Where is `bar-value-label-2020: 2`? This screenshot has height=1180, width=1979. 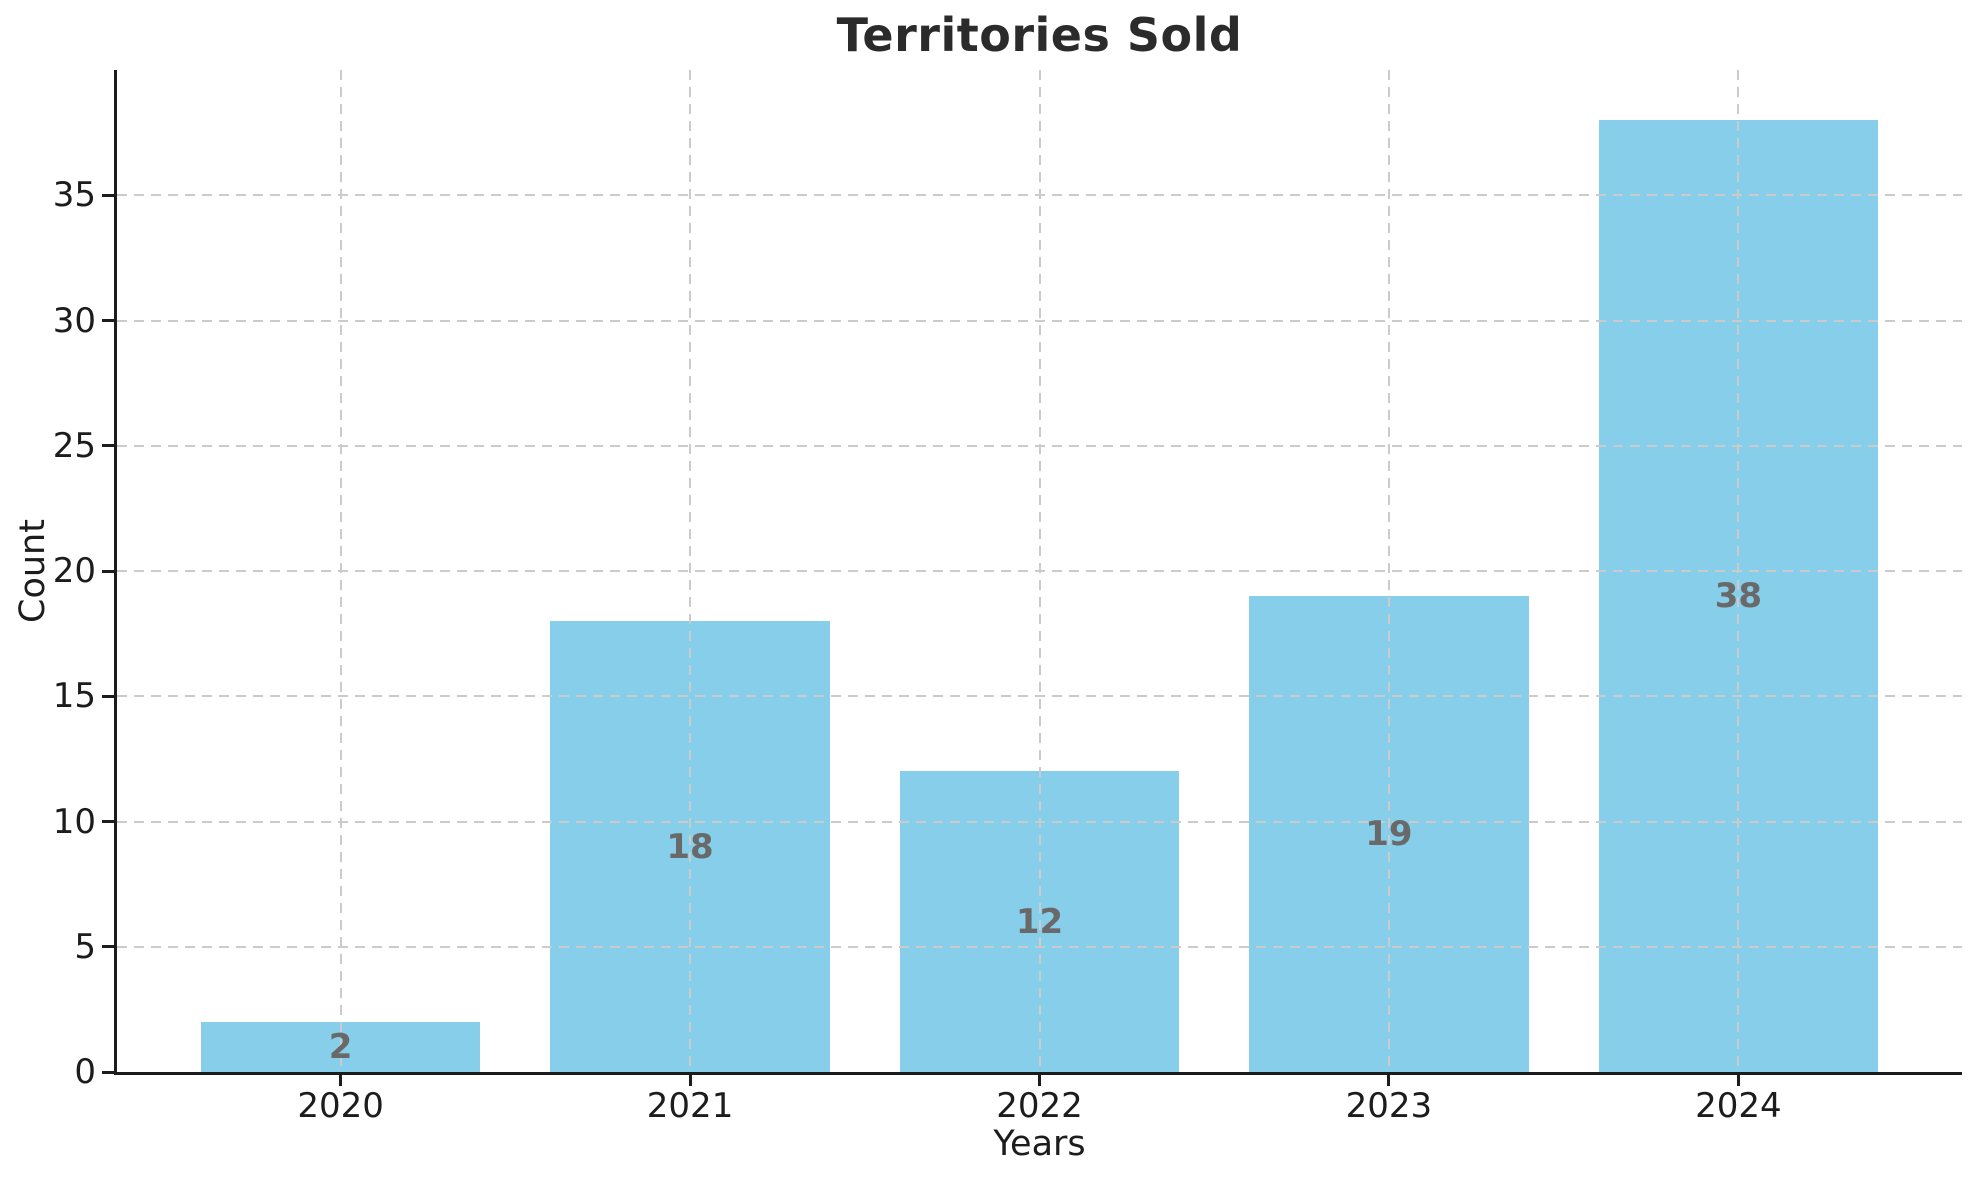
bar-value-label-2020: 2 is located at coordinates (340, 1046).